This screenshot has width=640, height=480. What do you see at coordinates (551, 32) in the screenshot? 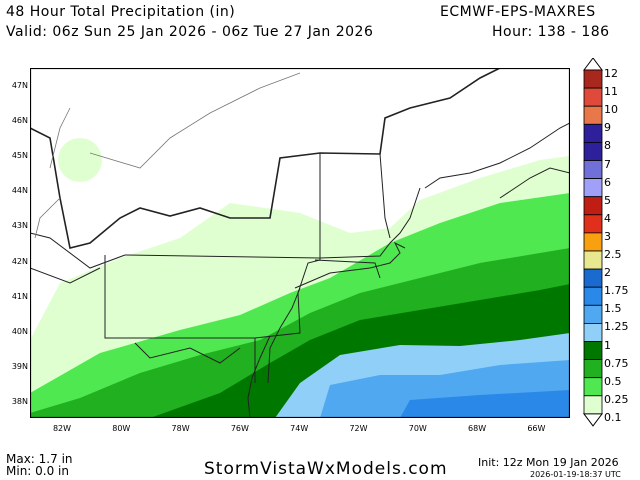
I see `forecast-hours: Hour: 138 - 186` at bounding box center [551, 32].